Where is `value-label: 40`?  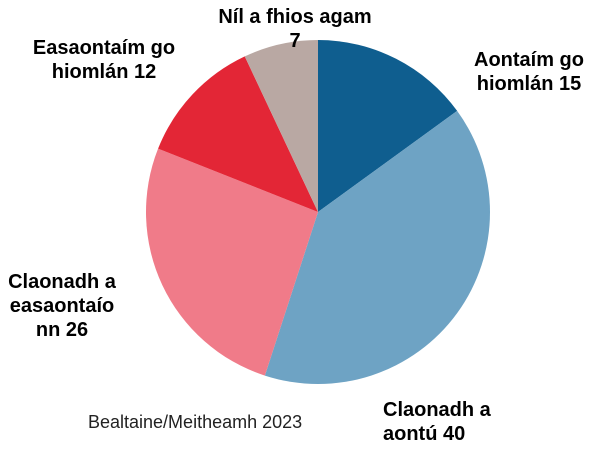
value-label: 40 is located at coordinates (454, 434).